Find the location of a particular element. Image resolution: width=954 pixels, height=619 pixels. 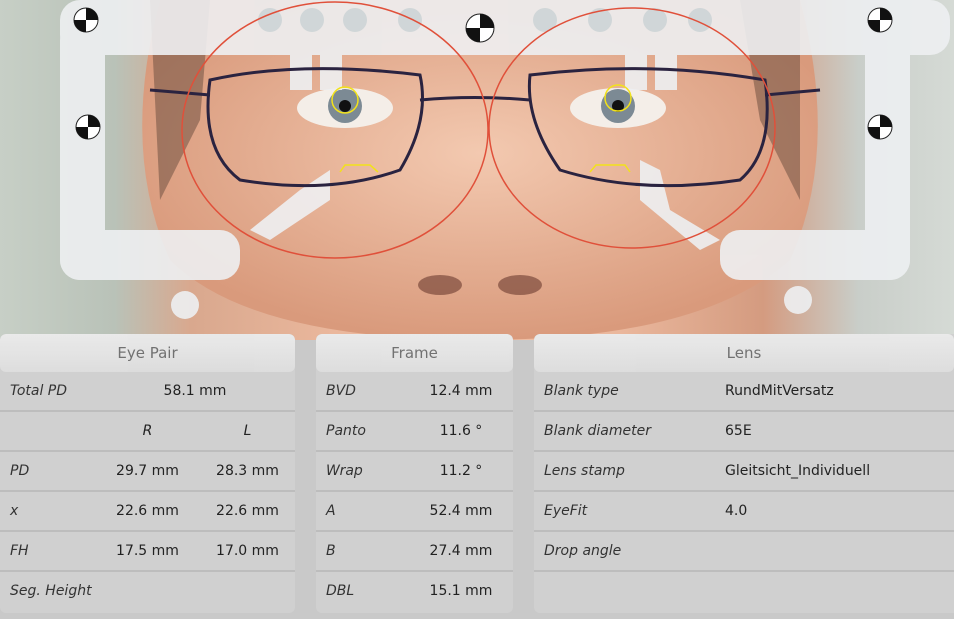

row-value: 15.1 mm is located at coordinates (461, 591).